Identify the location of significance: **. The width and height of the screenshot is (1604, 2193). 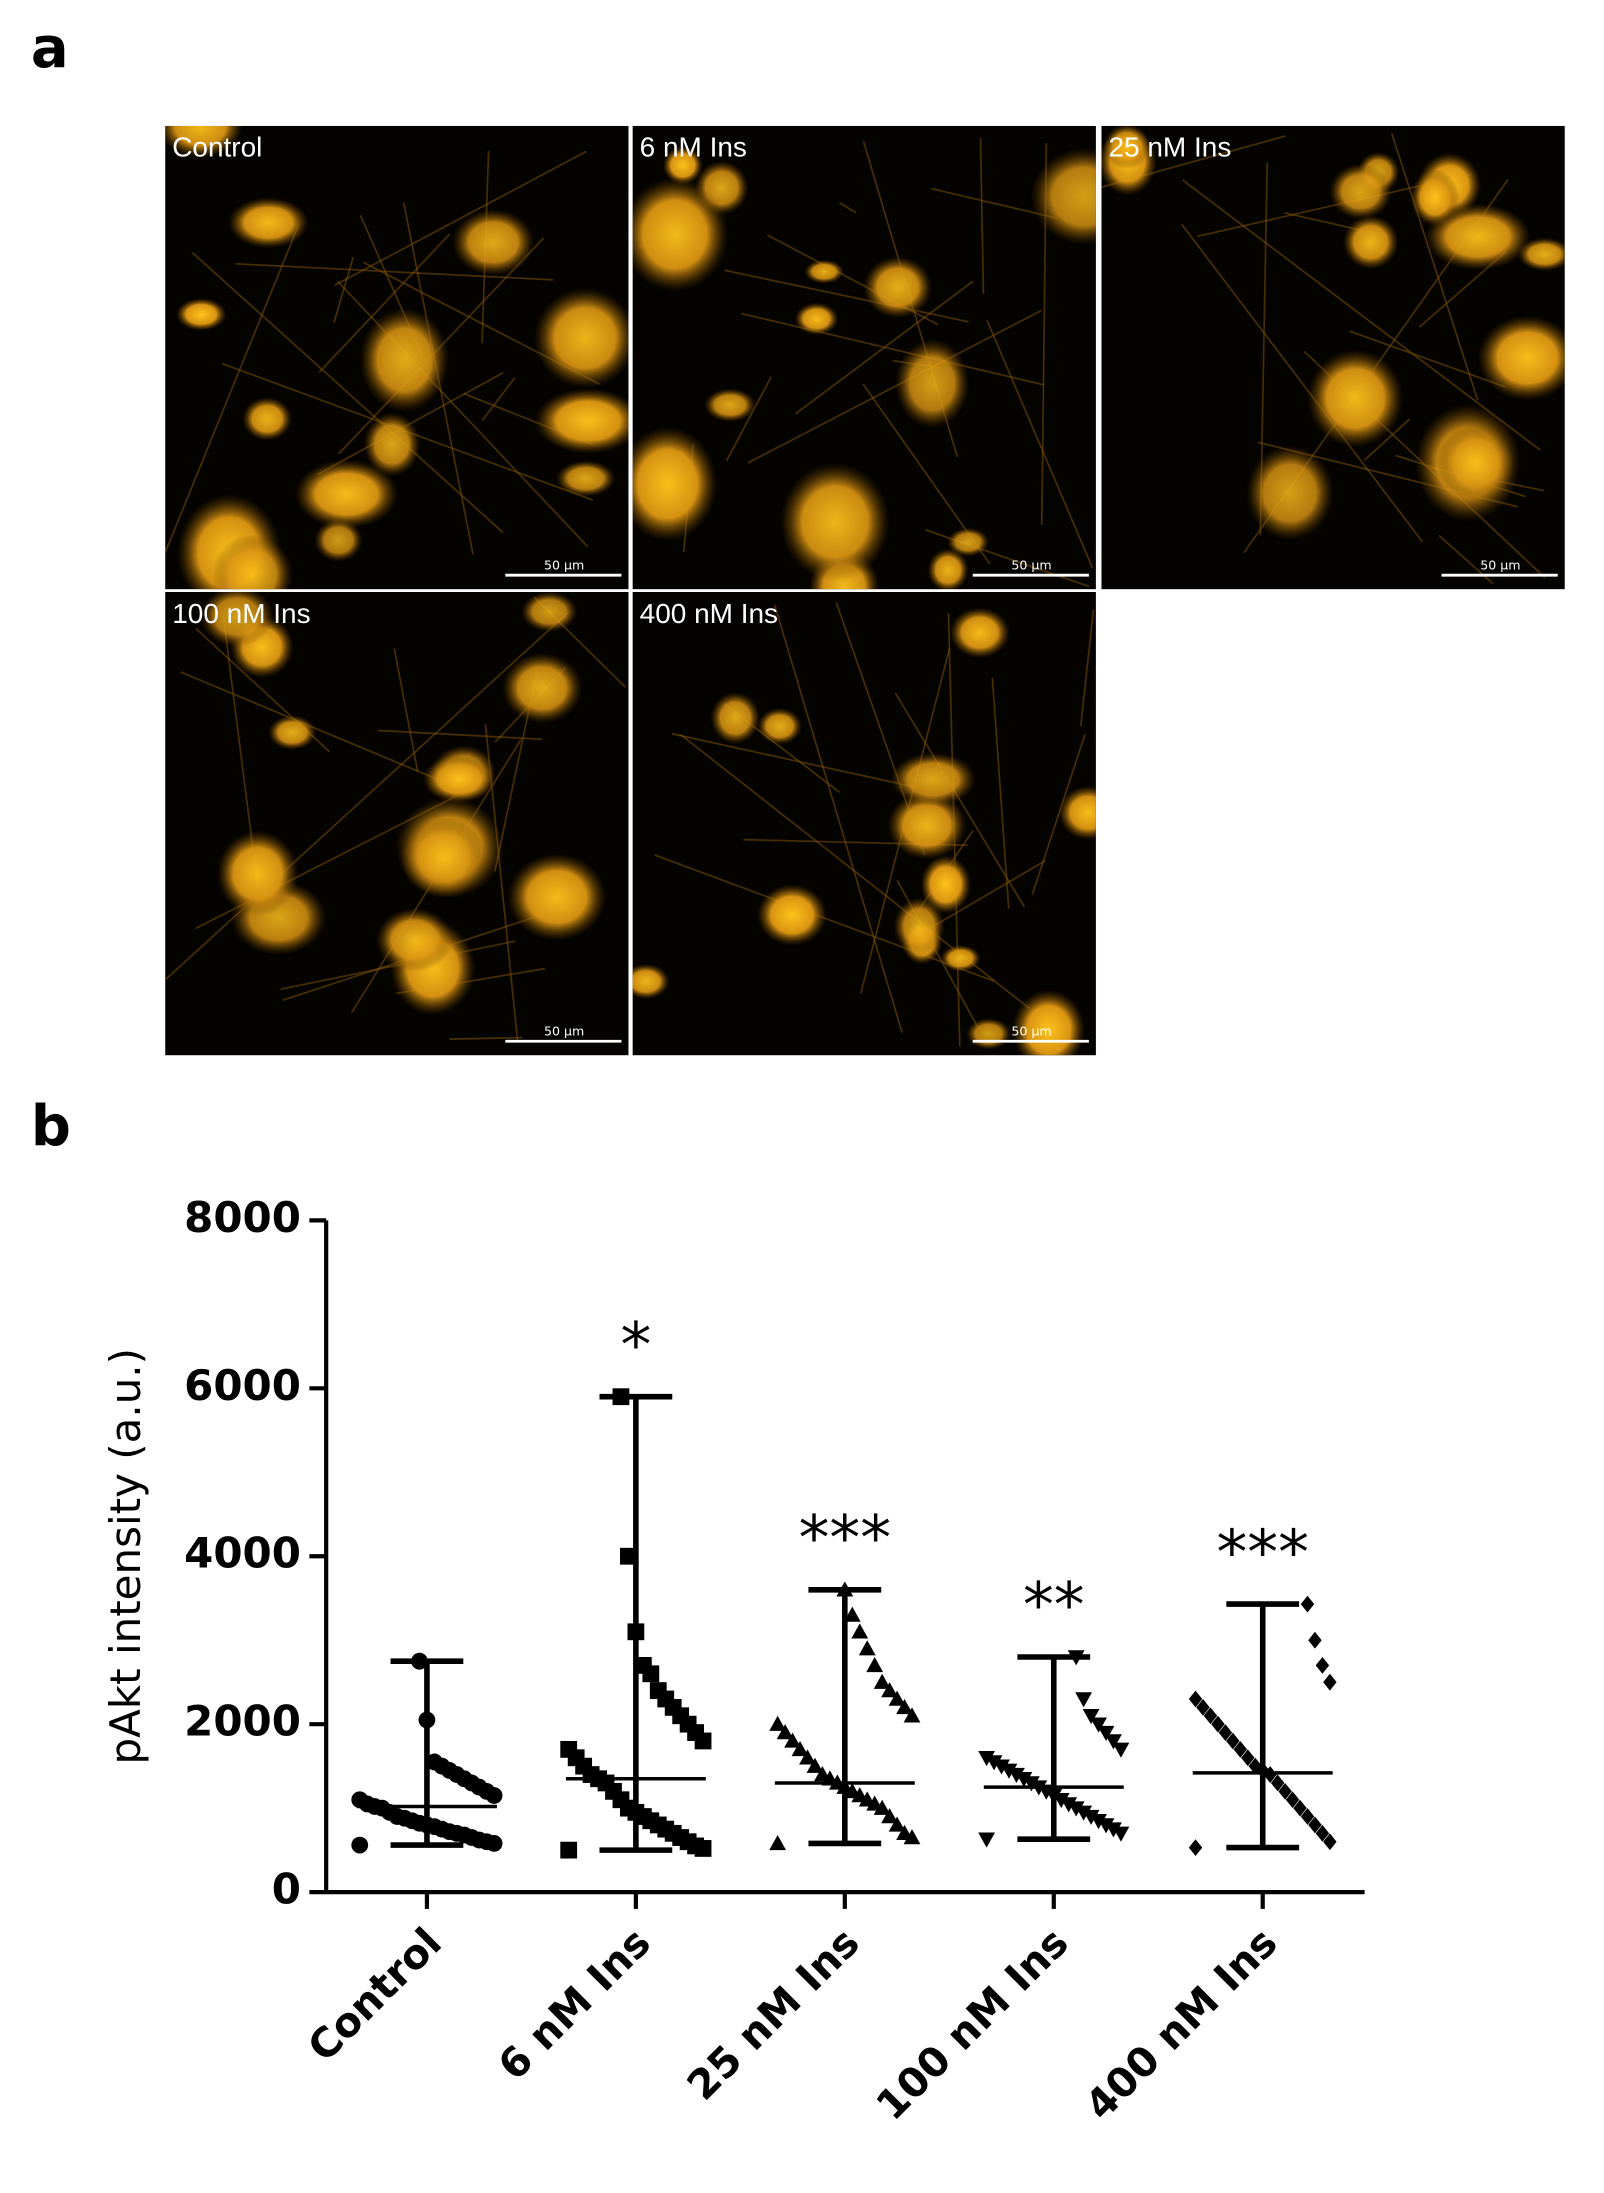
(1054, 1605).